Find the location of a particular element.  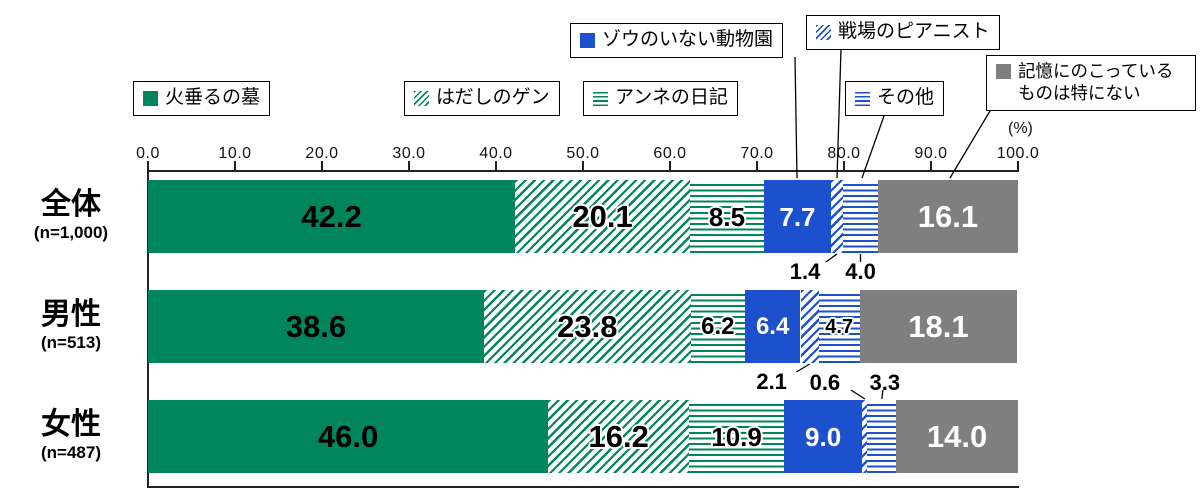

category-label: 男性 is located at coordinates (71, 314).